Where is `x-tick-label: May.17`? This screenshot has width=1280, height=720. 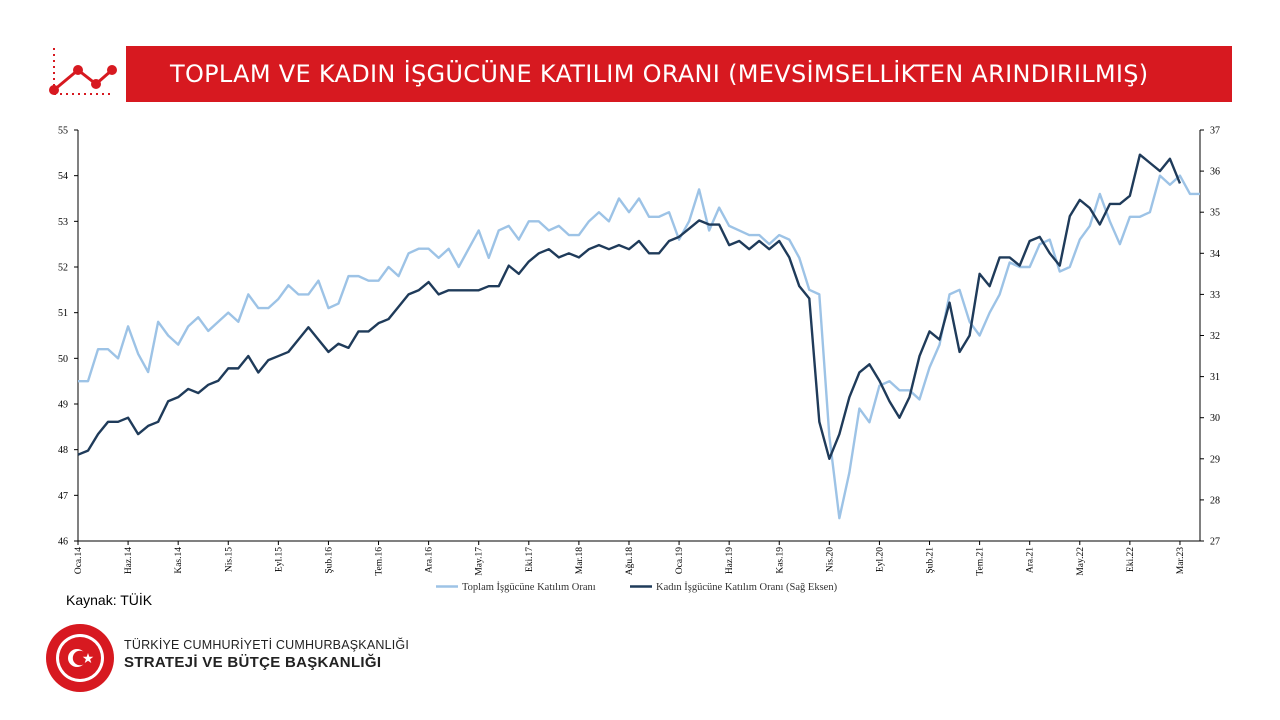
x-tick-label: May.17 is located at coordinates (480, 561).